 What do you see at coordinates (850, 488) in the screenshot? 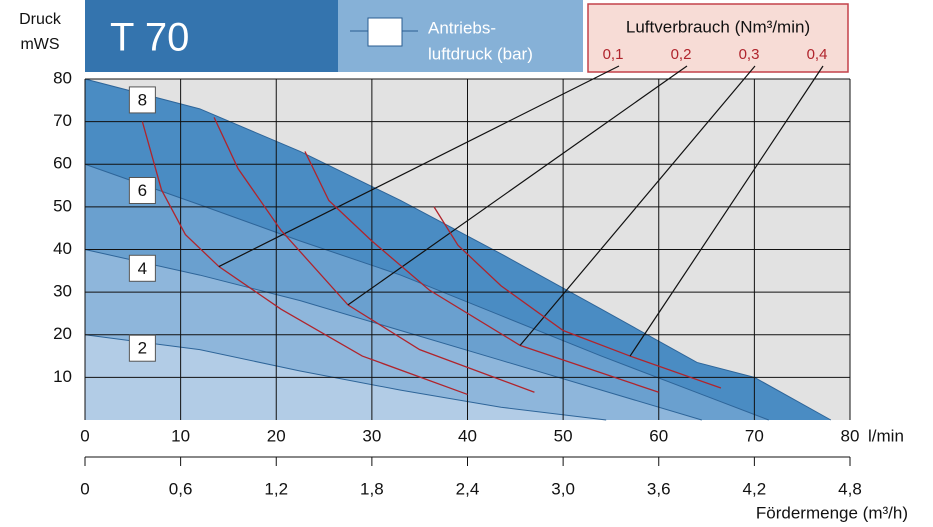
I see `x2-tick-label: 4,8` at bounding box center [850, 488].